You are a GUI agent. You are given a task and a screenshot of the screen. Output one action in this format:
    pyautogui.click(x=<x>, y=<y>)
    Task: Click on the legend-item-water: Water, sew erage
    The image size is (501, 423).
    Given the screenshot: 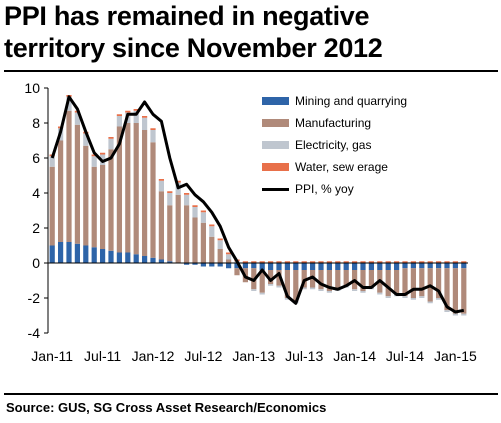 What is the action you would take?
    pyautogui.click(x=334, y=167)
    